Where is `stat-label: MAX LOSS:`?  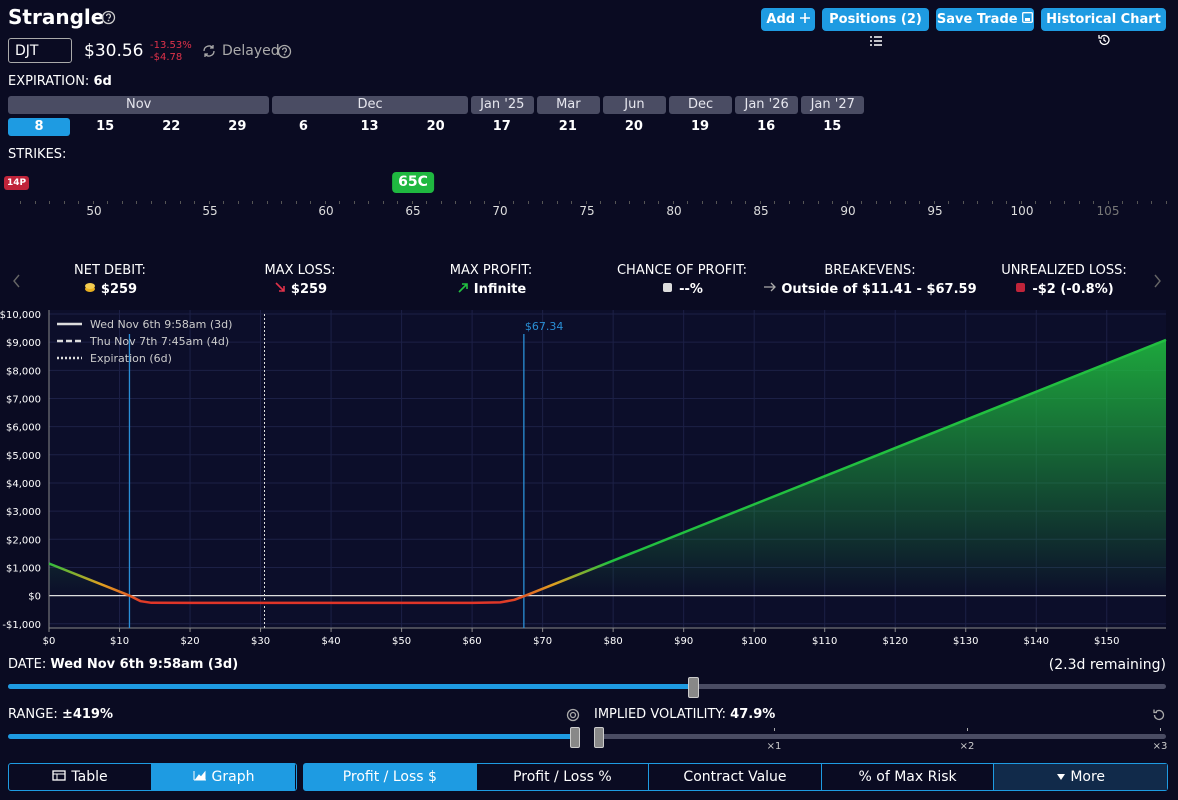
stat-label: MAX LOSS: is located at coordinates (300, 270).